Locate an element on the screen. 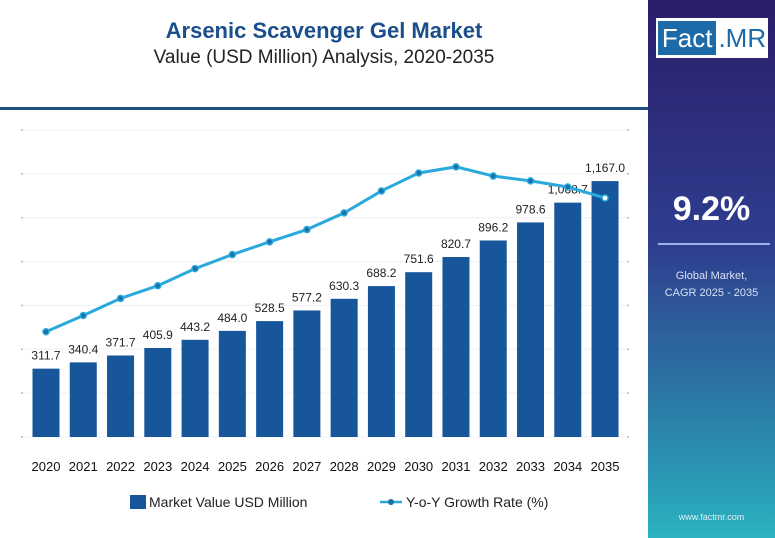 The width and height of the screenshot is (775, 538). growth-point-2028 is located at coordinates (344, 213).